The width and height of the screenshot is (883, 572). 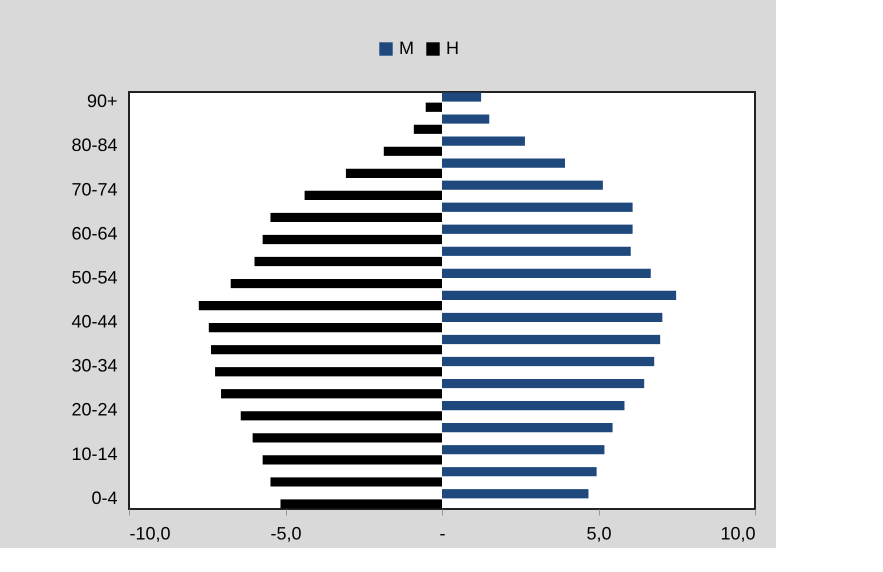 What do you see at coordinates (150, 534) in the screenshot?
I see `x-tick-label: -10,0` at bounding box center [150, 534].